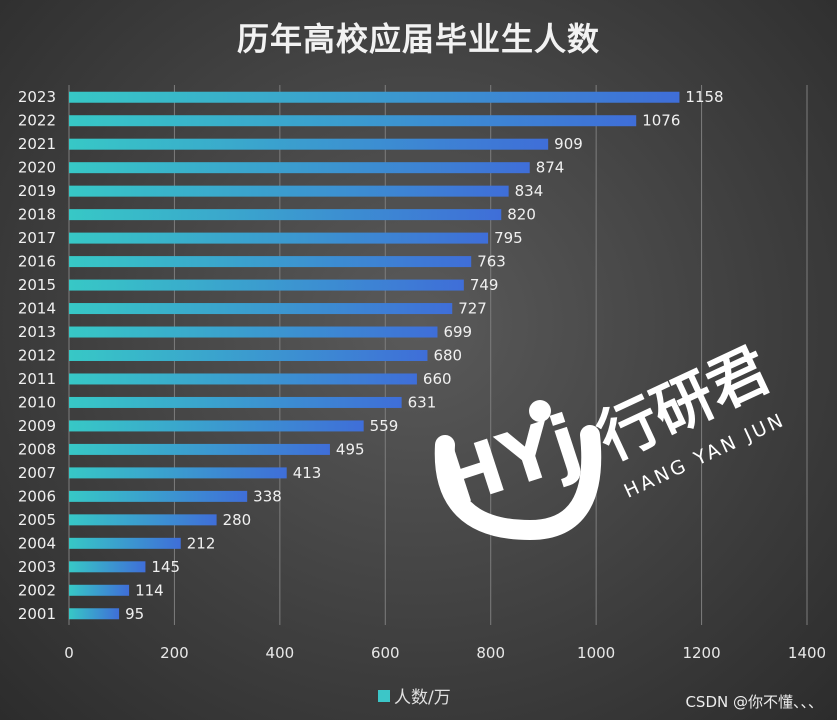 Image resolution: width=837 pixels, height=720 pixels. I want to click on y-tick-label: 2018, so click(37, 215).